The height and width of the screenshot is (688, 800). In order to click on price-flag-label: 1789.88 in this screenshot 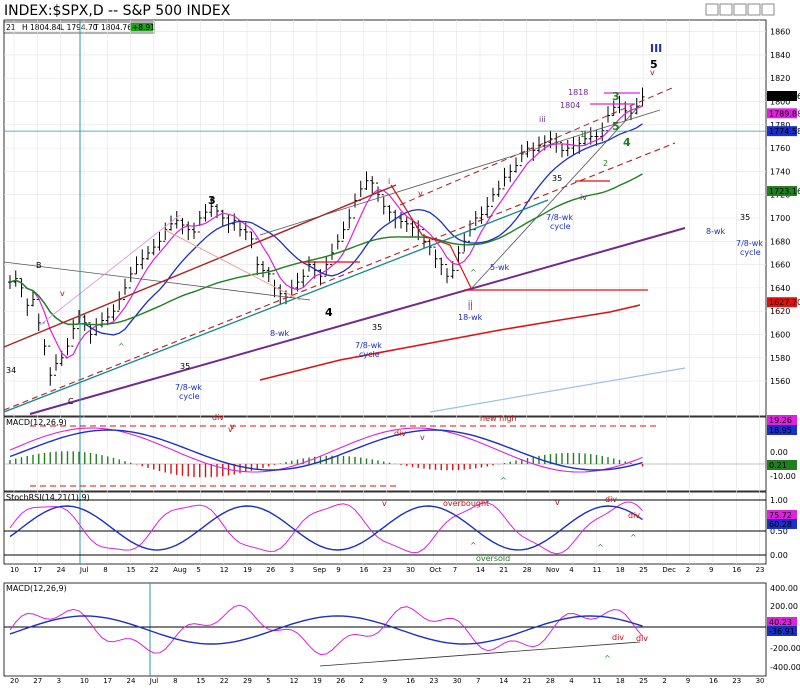, I will do `click(784, 113)`.